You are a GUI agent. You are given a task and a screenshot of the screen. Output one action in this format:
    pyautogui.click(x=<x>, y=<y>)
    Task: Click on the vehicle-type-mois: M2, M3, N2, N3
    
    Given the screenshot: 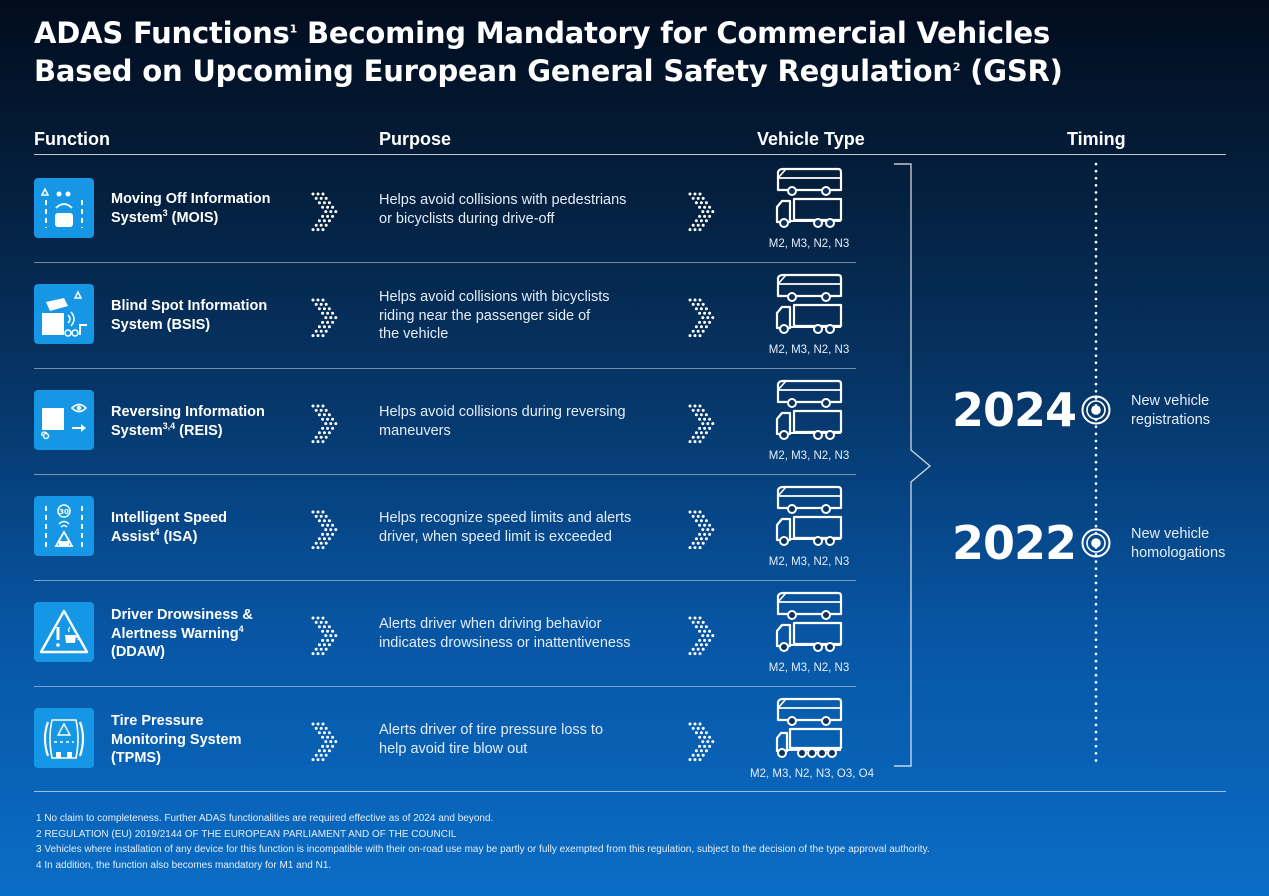 What is the action you would take?
    pyautogui.click(x=809, y=244)
    